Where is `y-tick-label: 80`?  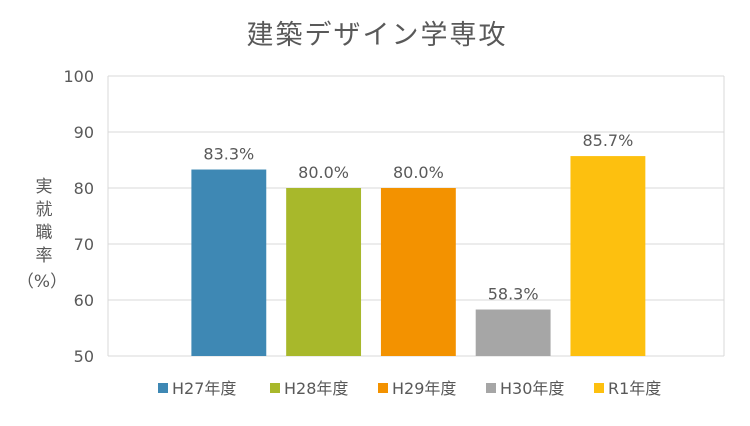
y-tick-label: 80 is located at coordinates (84, 188).